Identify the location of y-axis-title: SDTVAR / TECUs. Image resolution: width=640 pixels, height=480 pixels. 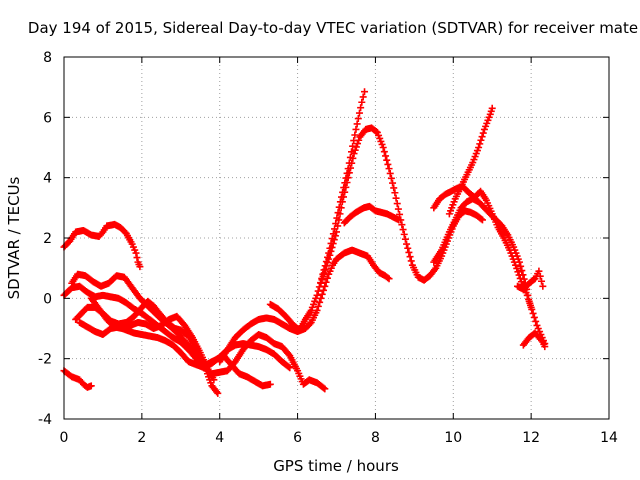
(14, 237).